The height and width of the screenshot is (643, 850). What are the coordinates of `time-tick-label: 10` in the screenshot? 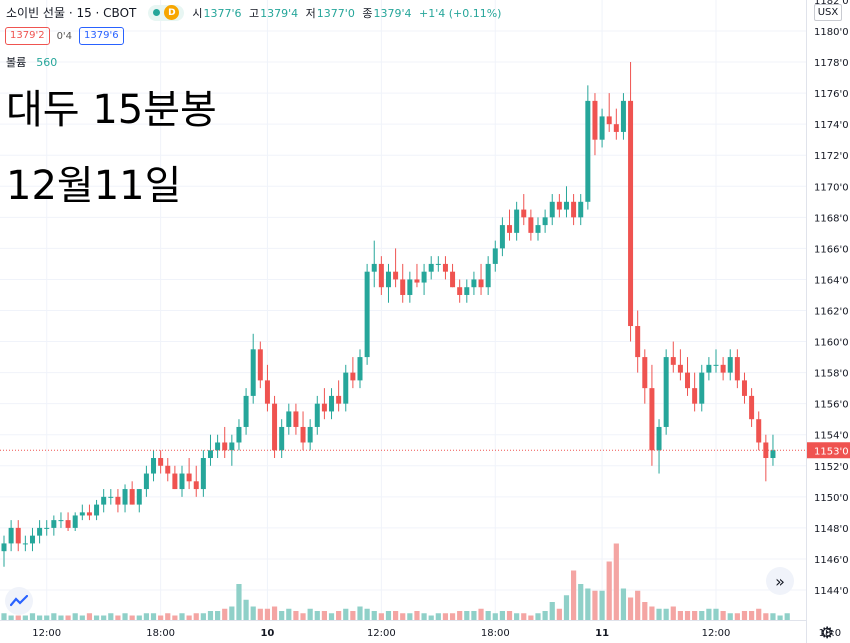 It's located at (267, 633).